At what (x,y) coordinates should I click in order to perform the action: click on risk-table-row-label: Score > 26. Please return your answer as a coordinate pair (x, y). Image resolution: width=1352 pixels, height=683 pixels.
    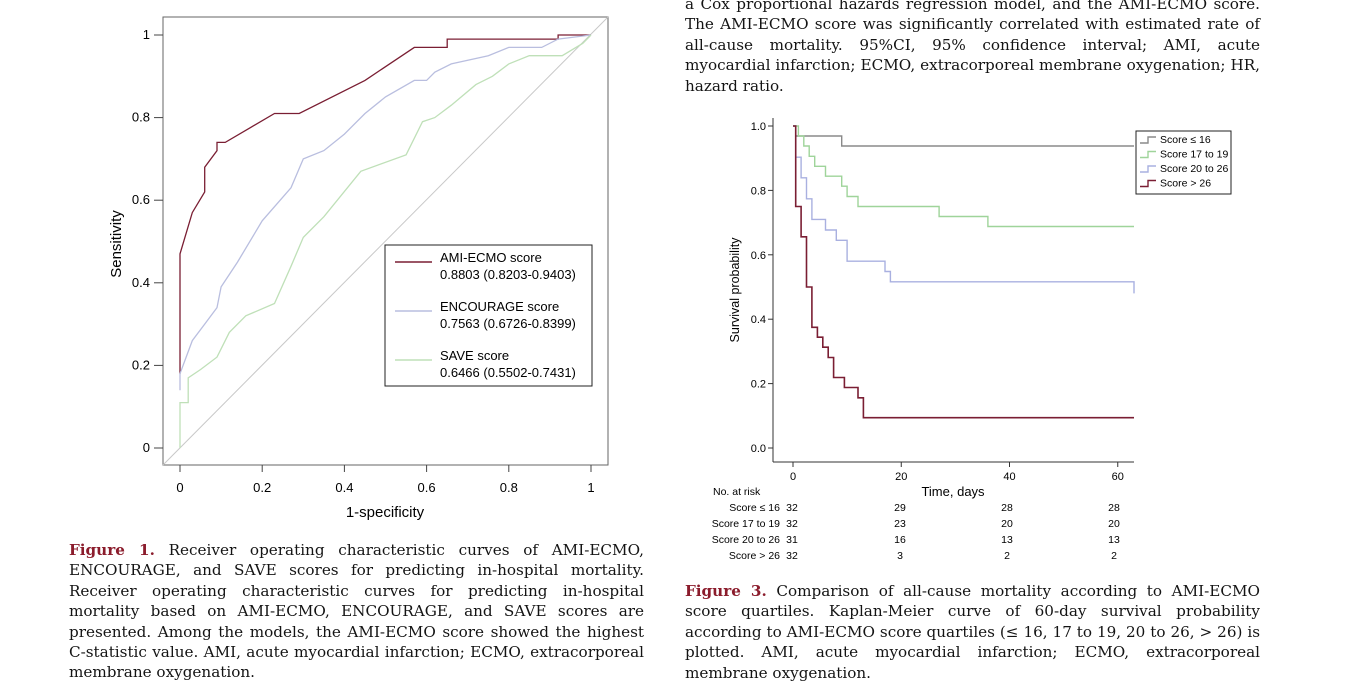
    Looking at the image, I should click on (754, 556).